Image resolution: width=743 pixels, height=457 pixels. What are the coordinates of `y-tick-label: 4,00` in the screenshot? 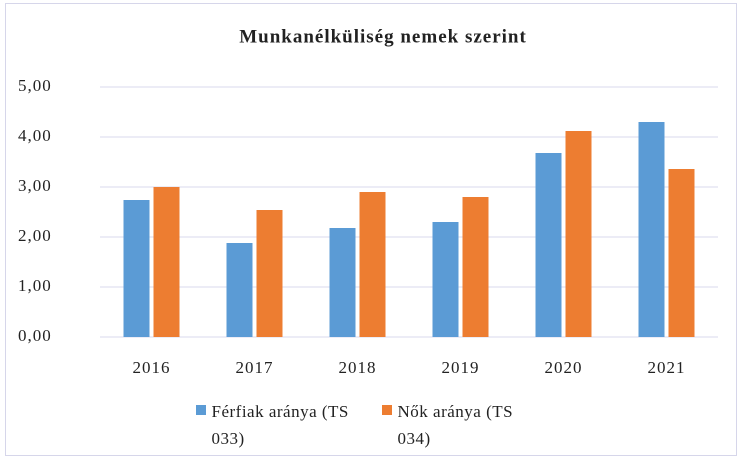 It's located at (35, 135).